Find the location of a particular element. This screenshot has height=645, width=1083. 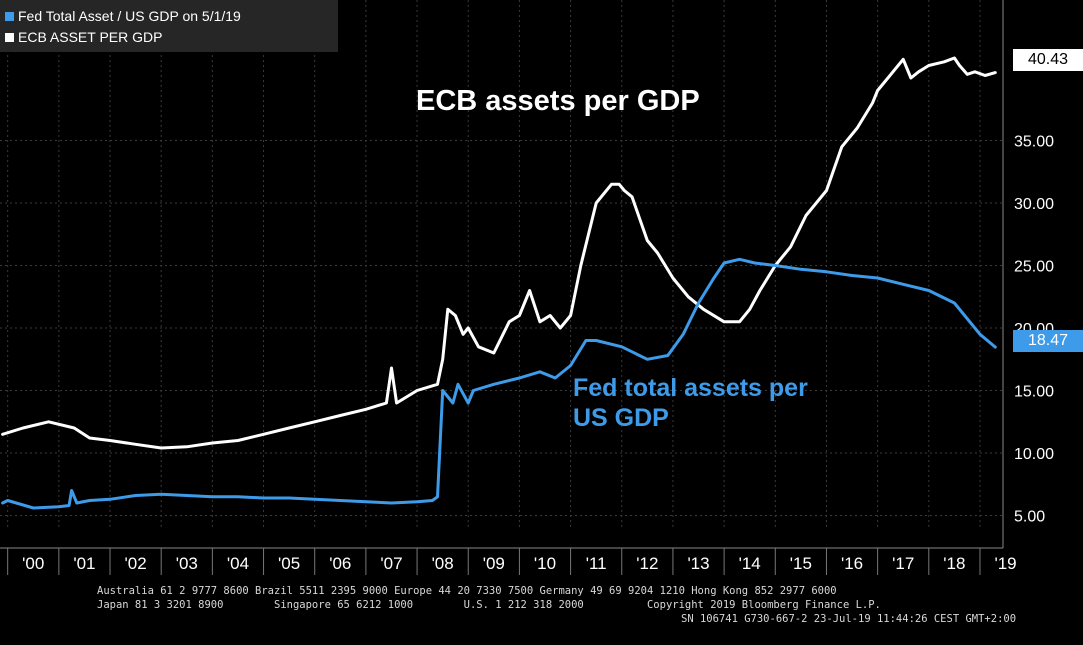

x-tick-label: '09 is located at coordinates (494, 563).